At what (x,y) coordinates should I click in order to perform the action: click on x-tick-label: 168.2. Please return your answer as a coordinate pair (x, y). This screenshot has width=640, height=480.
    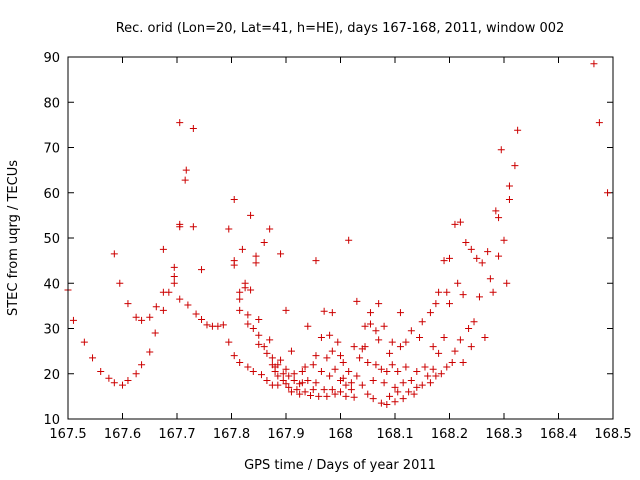
    Looking at the image, I should click on (449, 434).